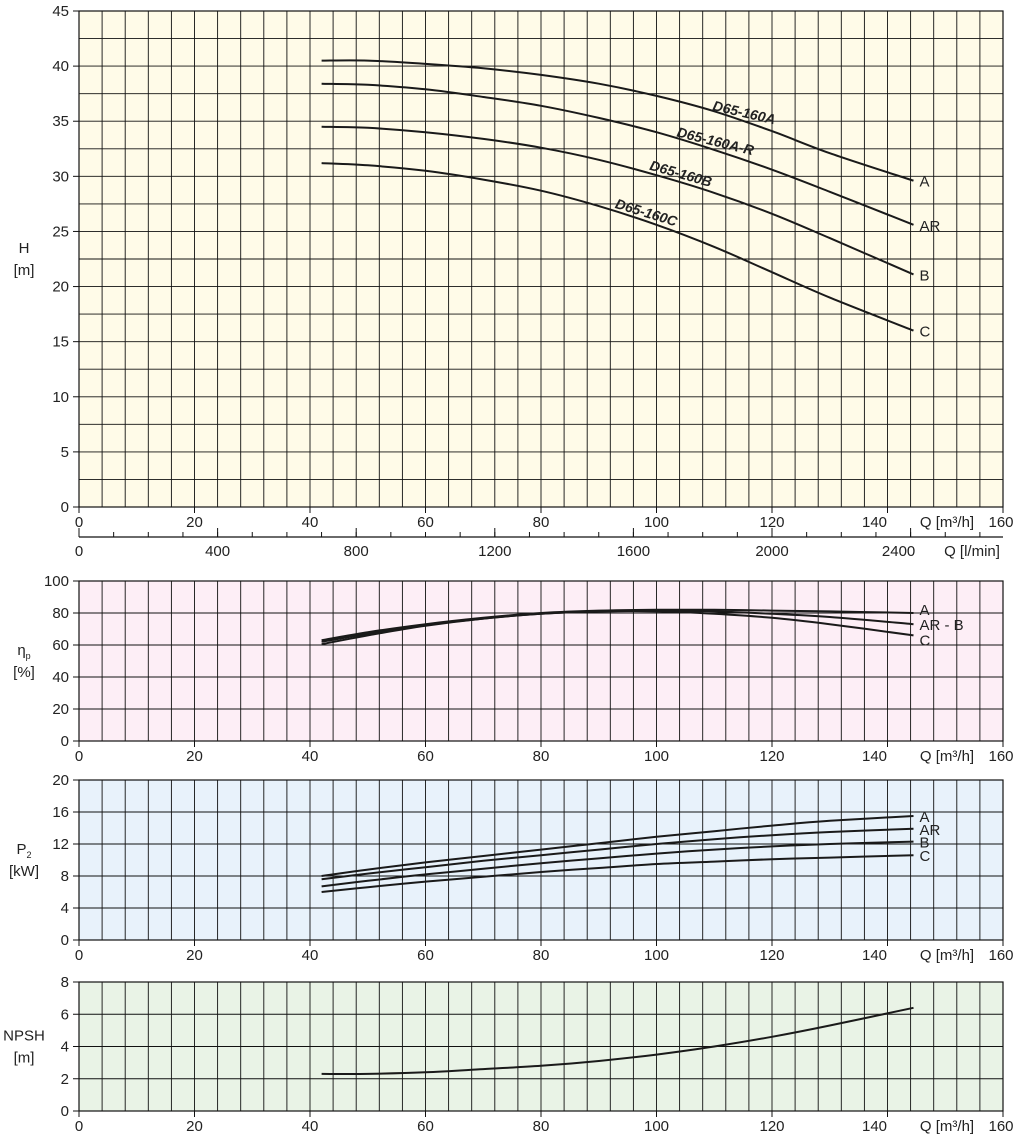 This screenshot has height=1139, width=1016. What do you see at coordinates (194, 1126) in the screenshot?
I see `npsh-xtick-label: 20` at bounding box center [194, 1126].